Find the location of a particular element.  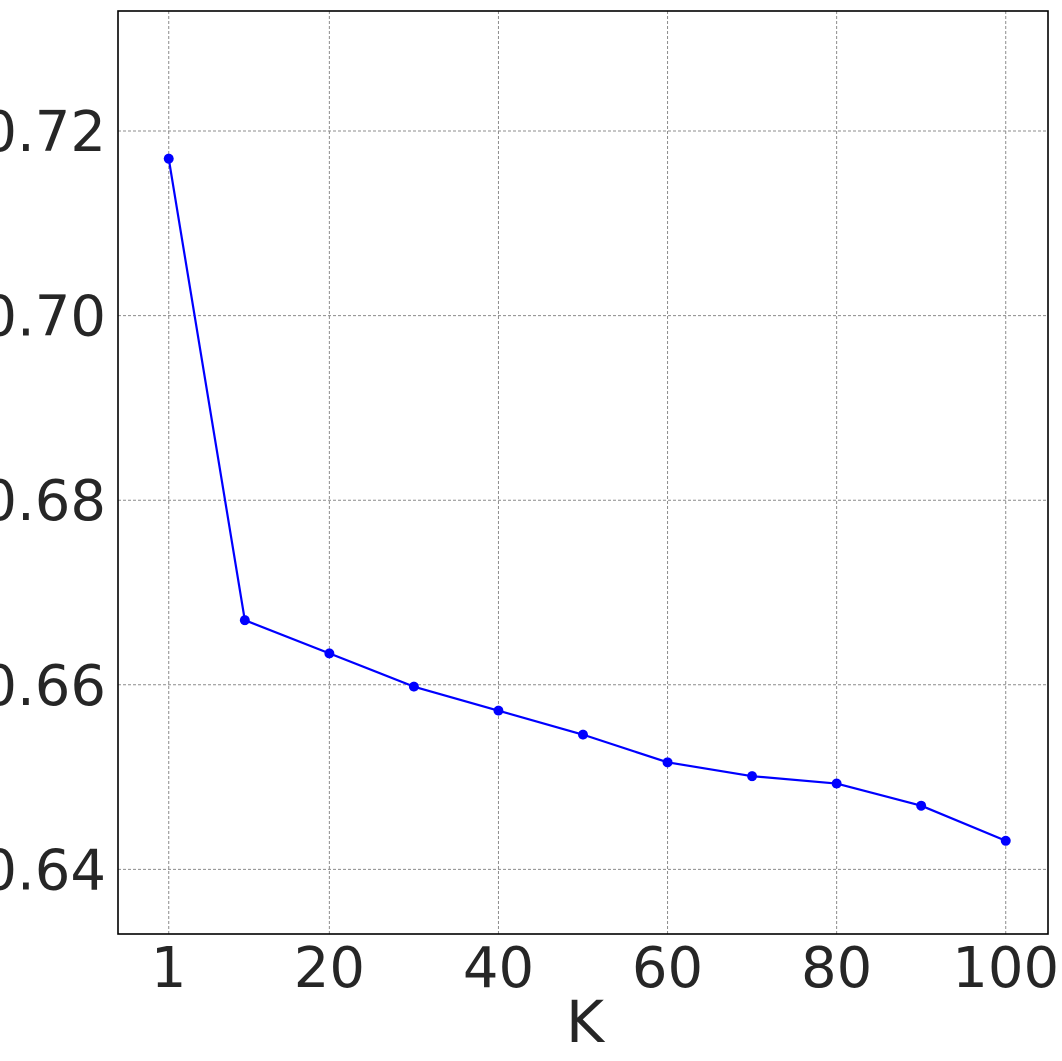

x-tick-label: 60 is located at coordinates (667, 968).